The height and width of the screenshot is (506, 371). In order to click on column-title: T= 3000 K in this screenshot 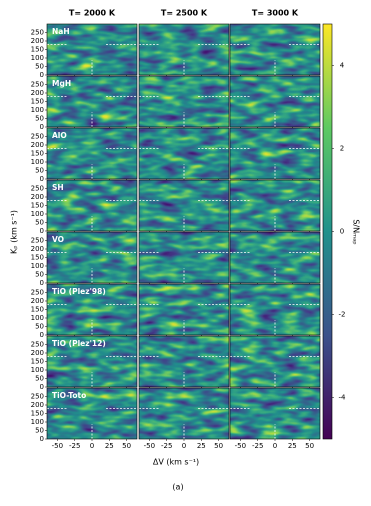, I will do `click(275, 13)`.